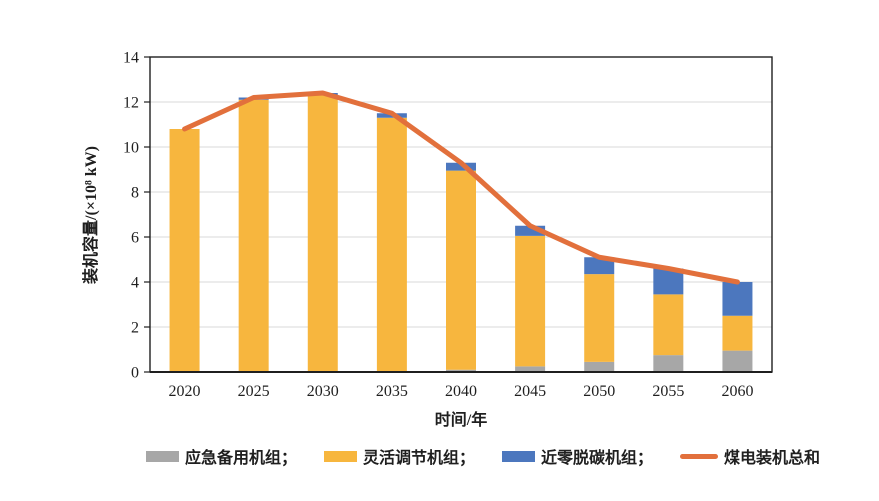  What do you see at coordinates (135, 328) in the screenshot?
I see `y-tick-label: 2` at bounding box center [135, 328].